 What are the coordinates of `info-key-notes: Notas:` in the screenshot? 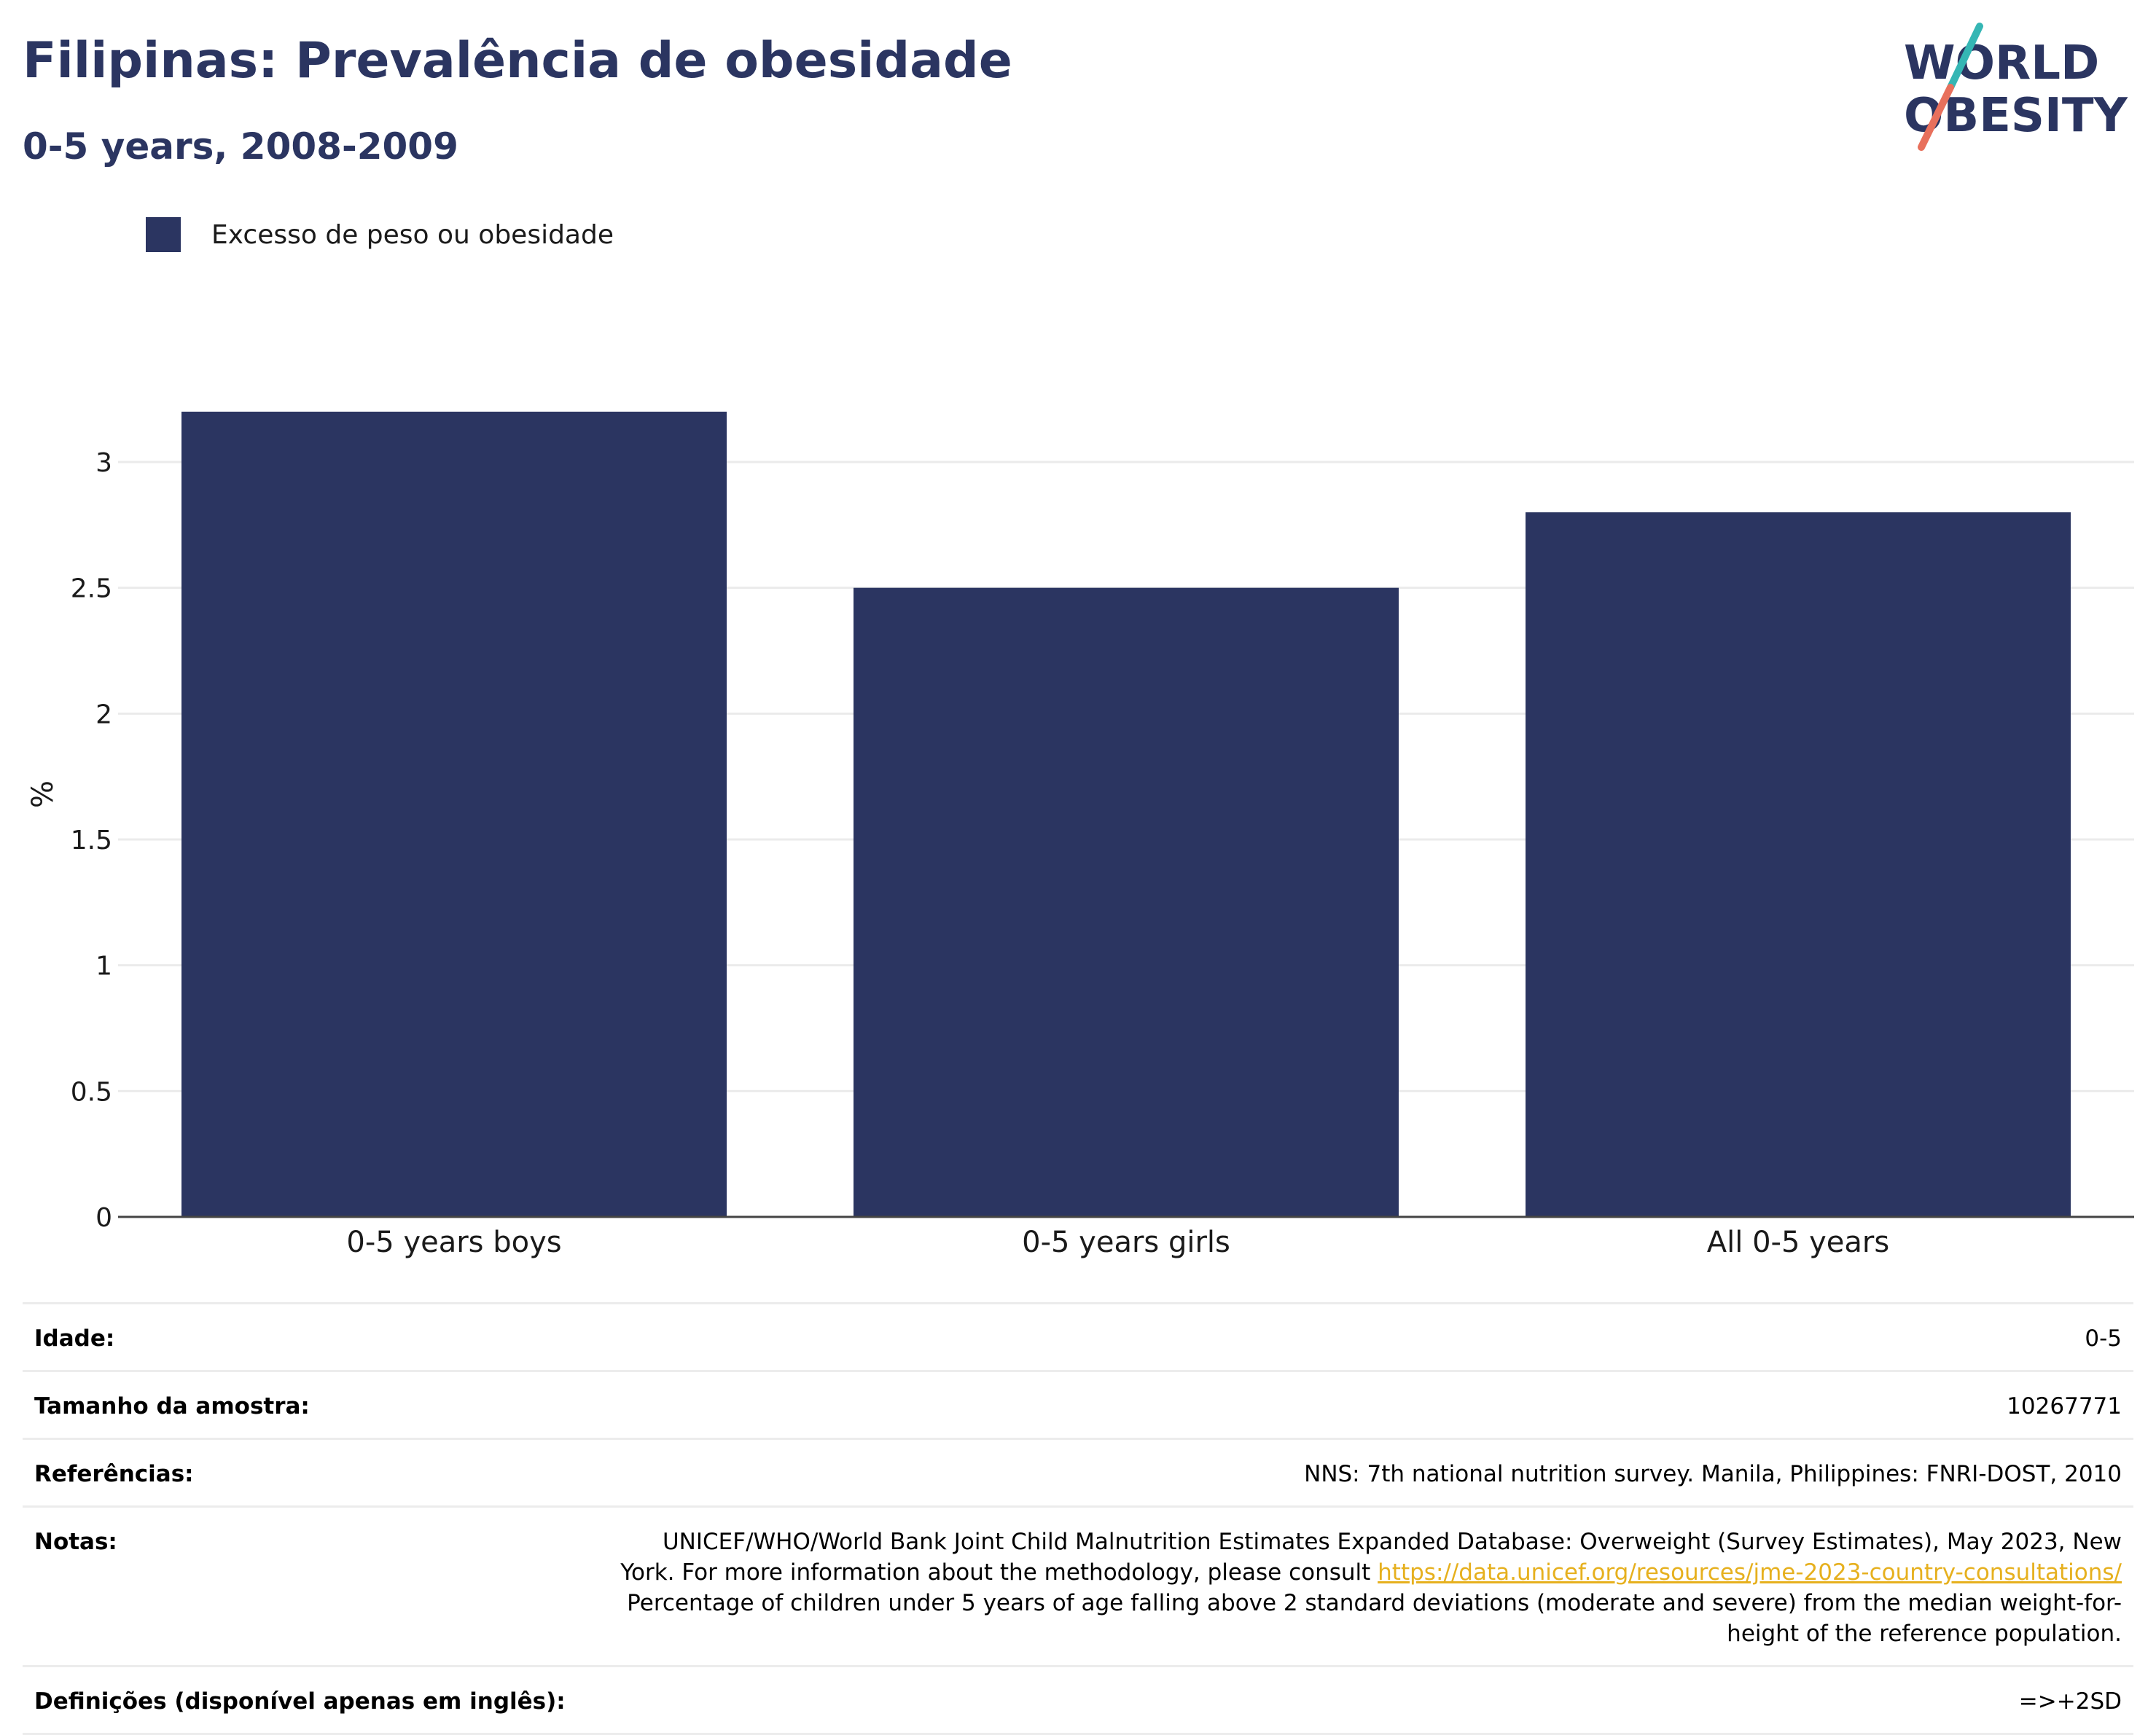 It's located at (76, 1542).